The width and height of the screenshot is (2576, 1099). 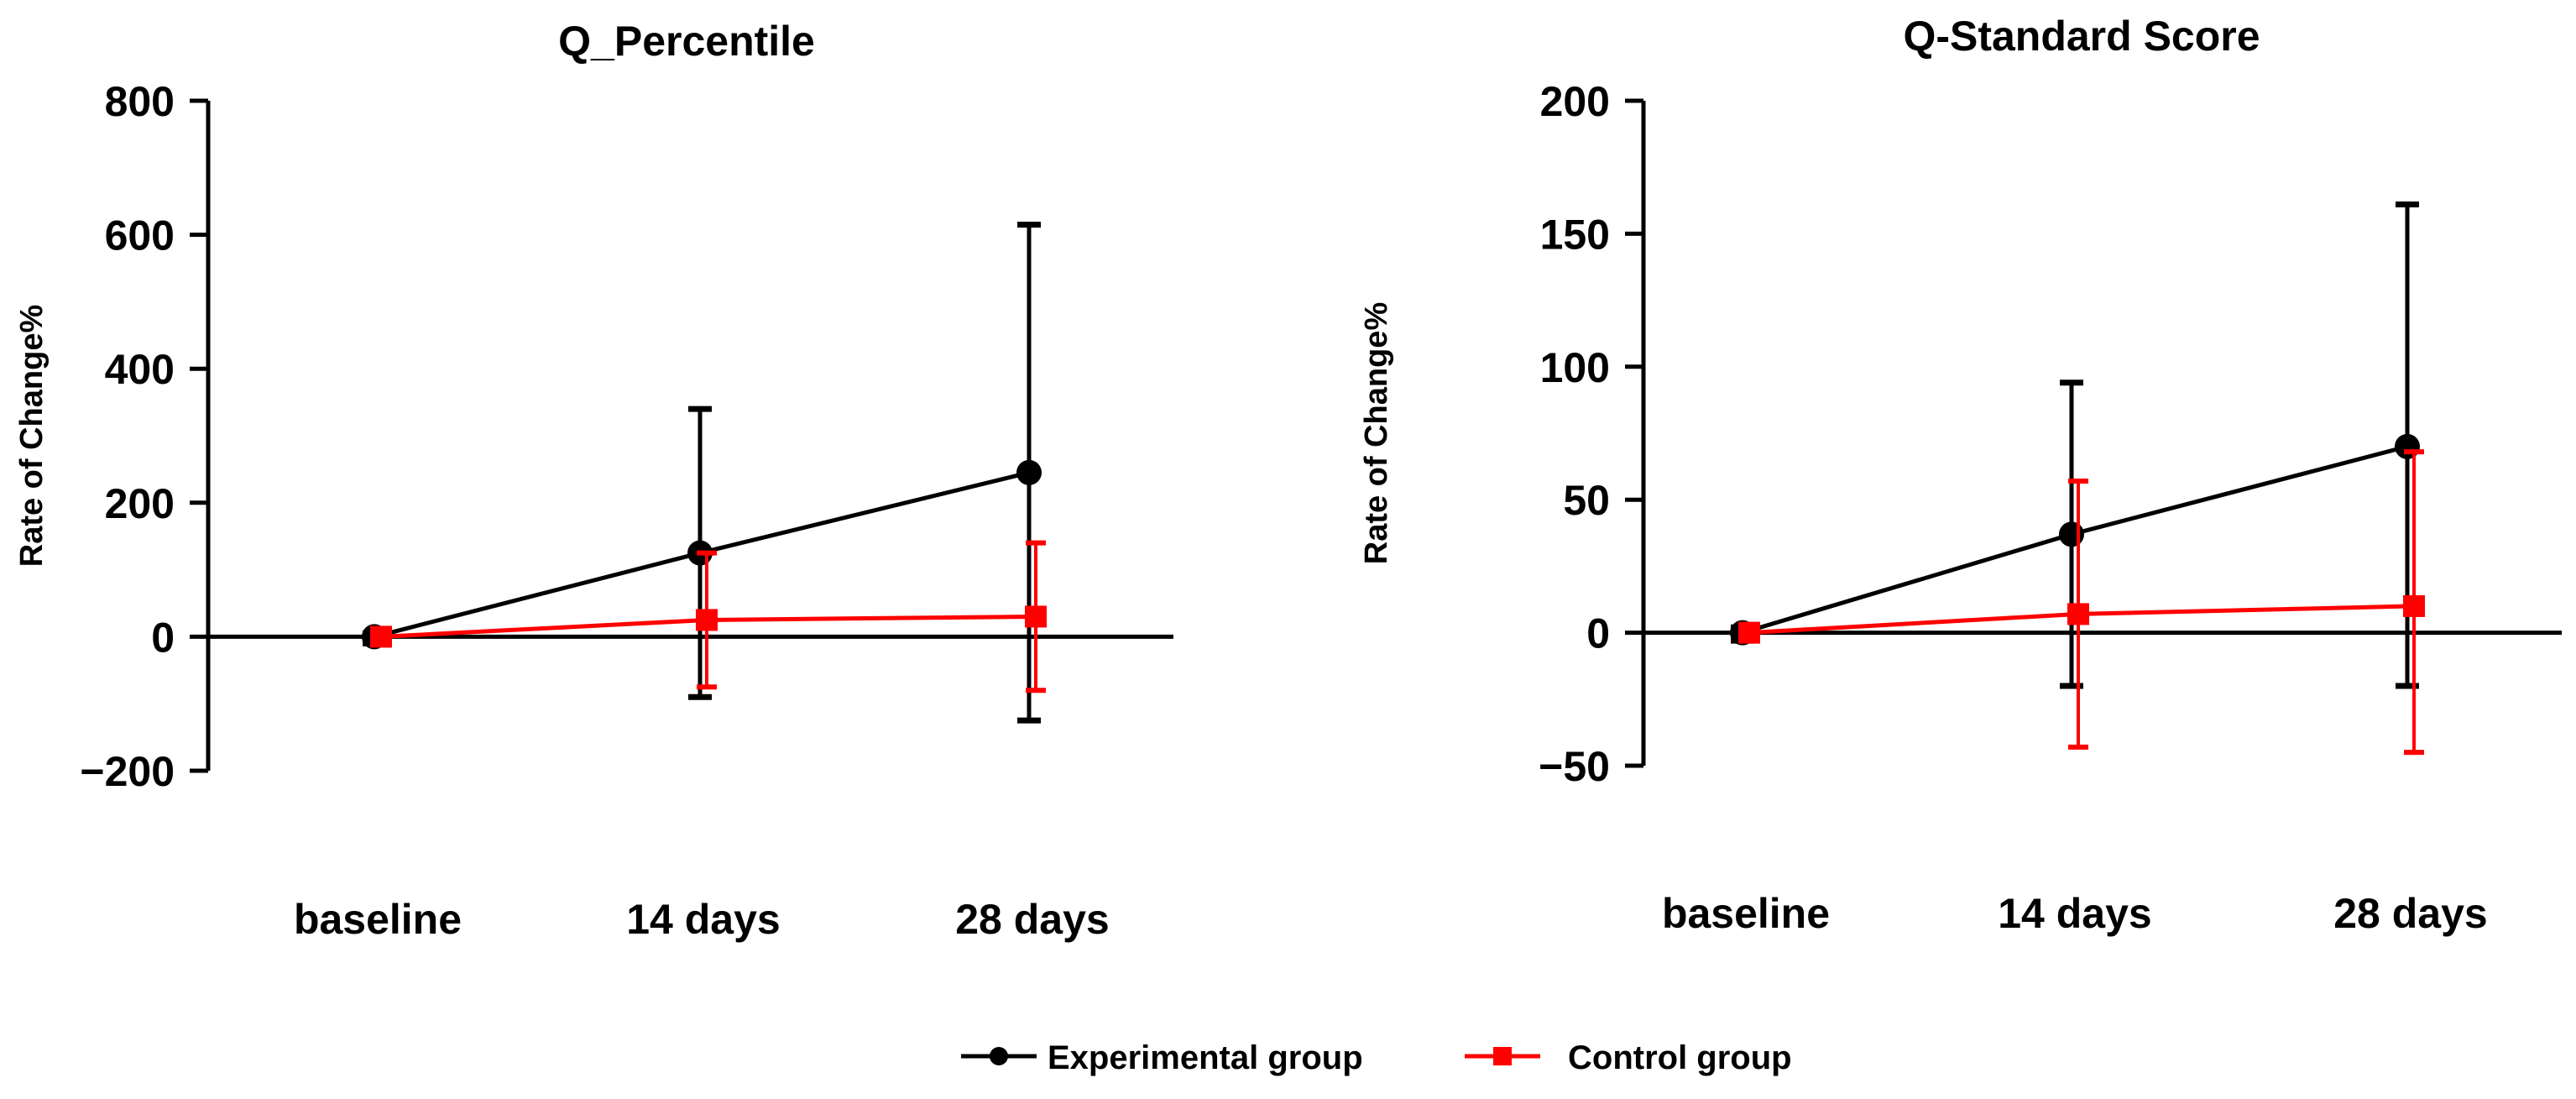 What do you see at coordinates (1586, 500) in the screenshot?
I see `y-tick-label: 50` at bounding box center [1586, 500].